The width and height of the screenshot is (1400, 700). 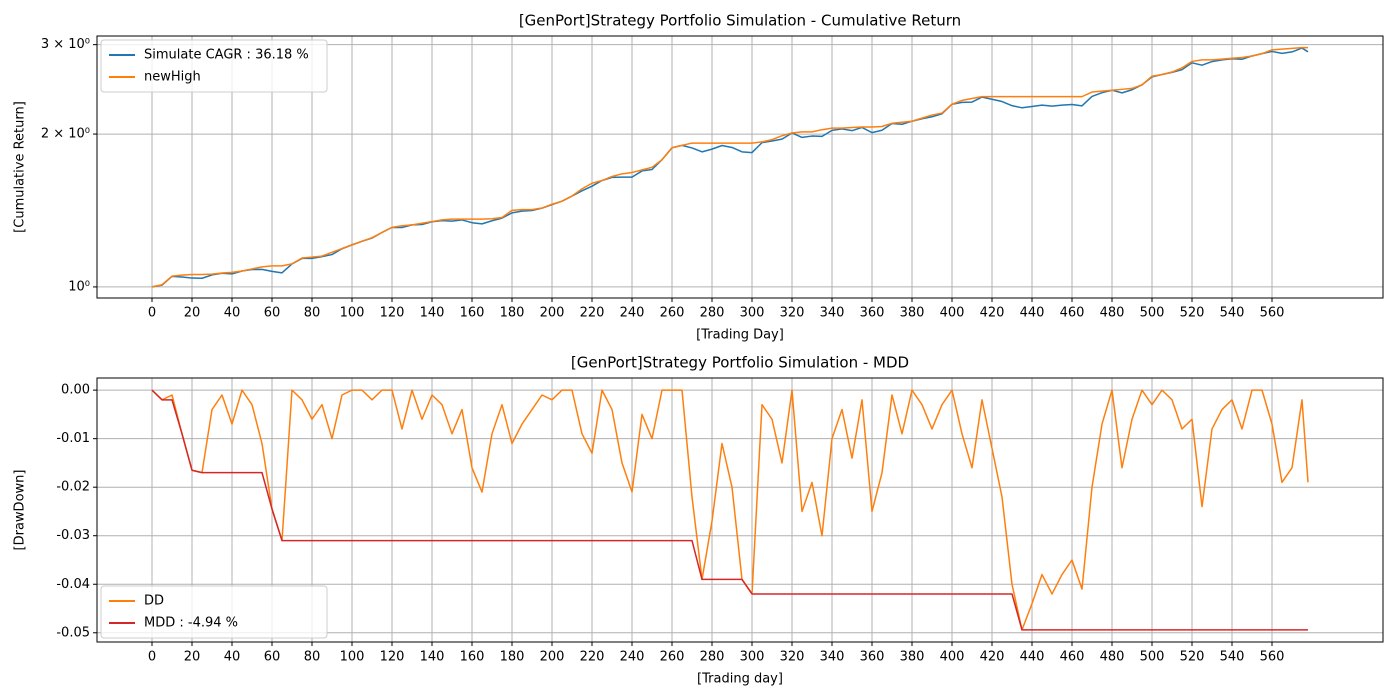 I want to click on y-tick-label: -0.02, so click(x=73, y=487).